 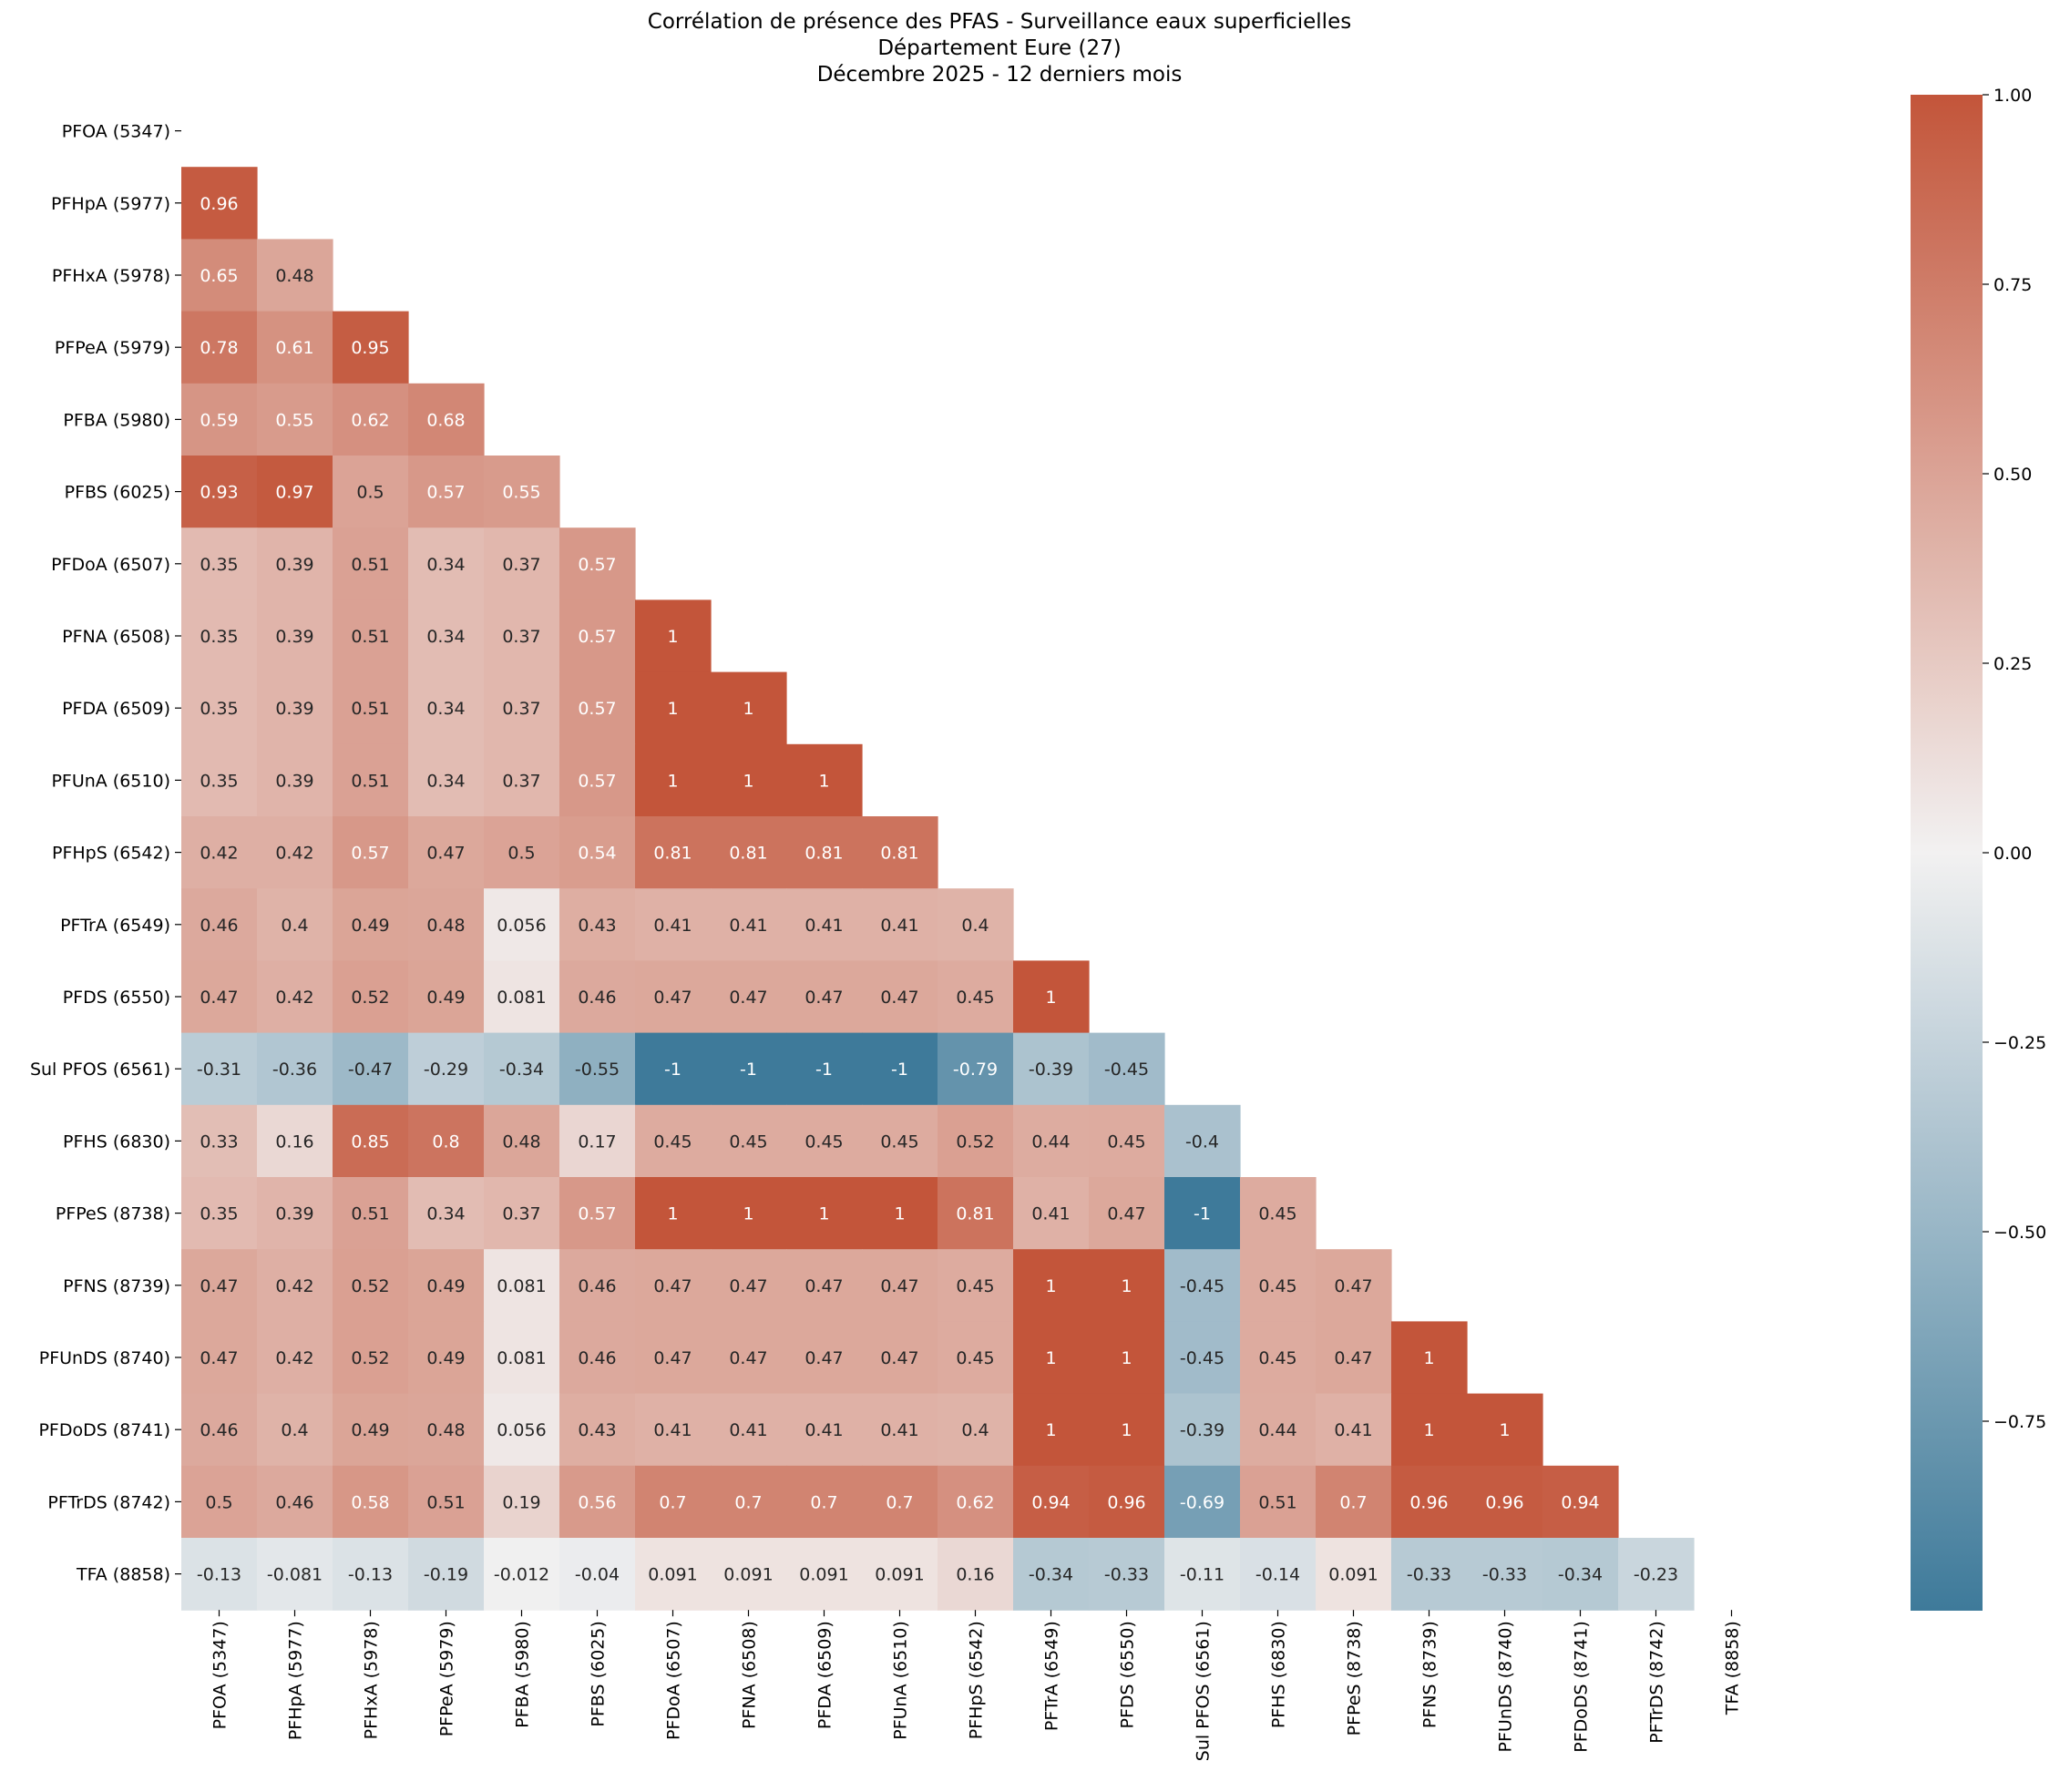 I want to click on y-tick-label: PFOA (5347), so click(x=116, y=132).